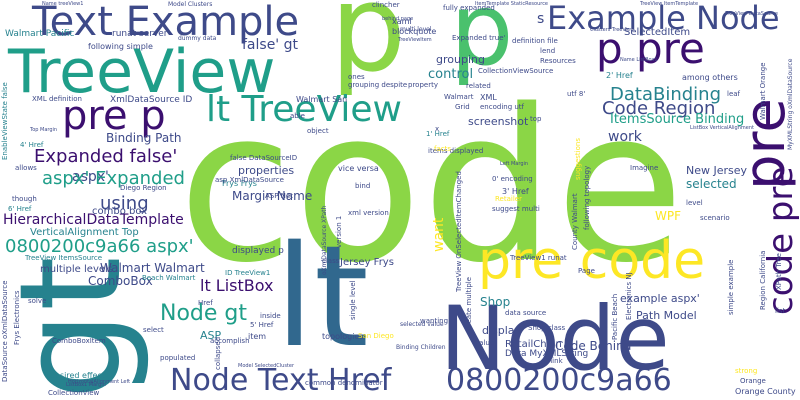 This screenshot has height=400, width=800. Describe the element at coordinates (26, 168) in the screenshot. I see `word-allows: allows` at that location.